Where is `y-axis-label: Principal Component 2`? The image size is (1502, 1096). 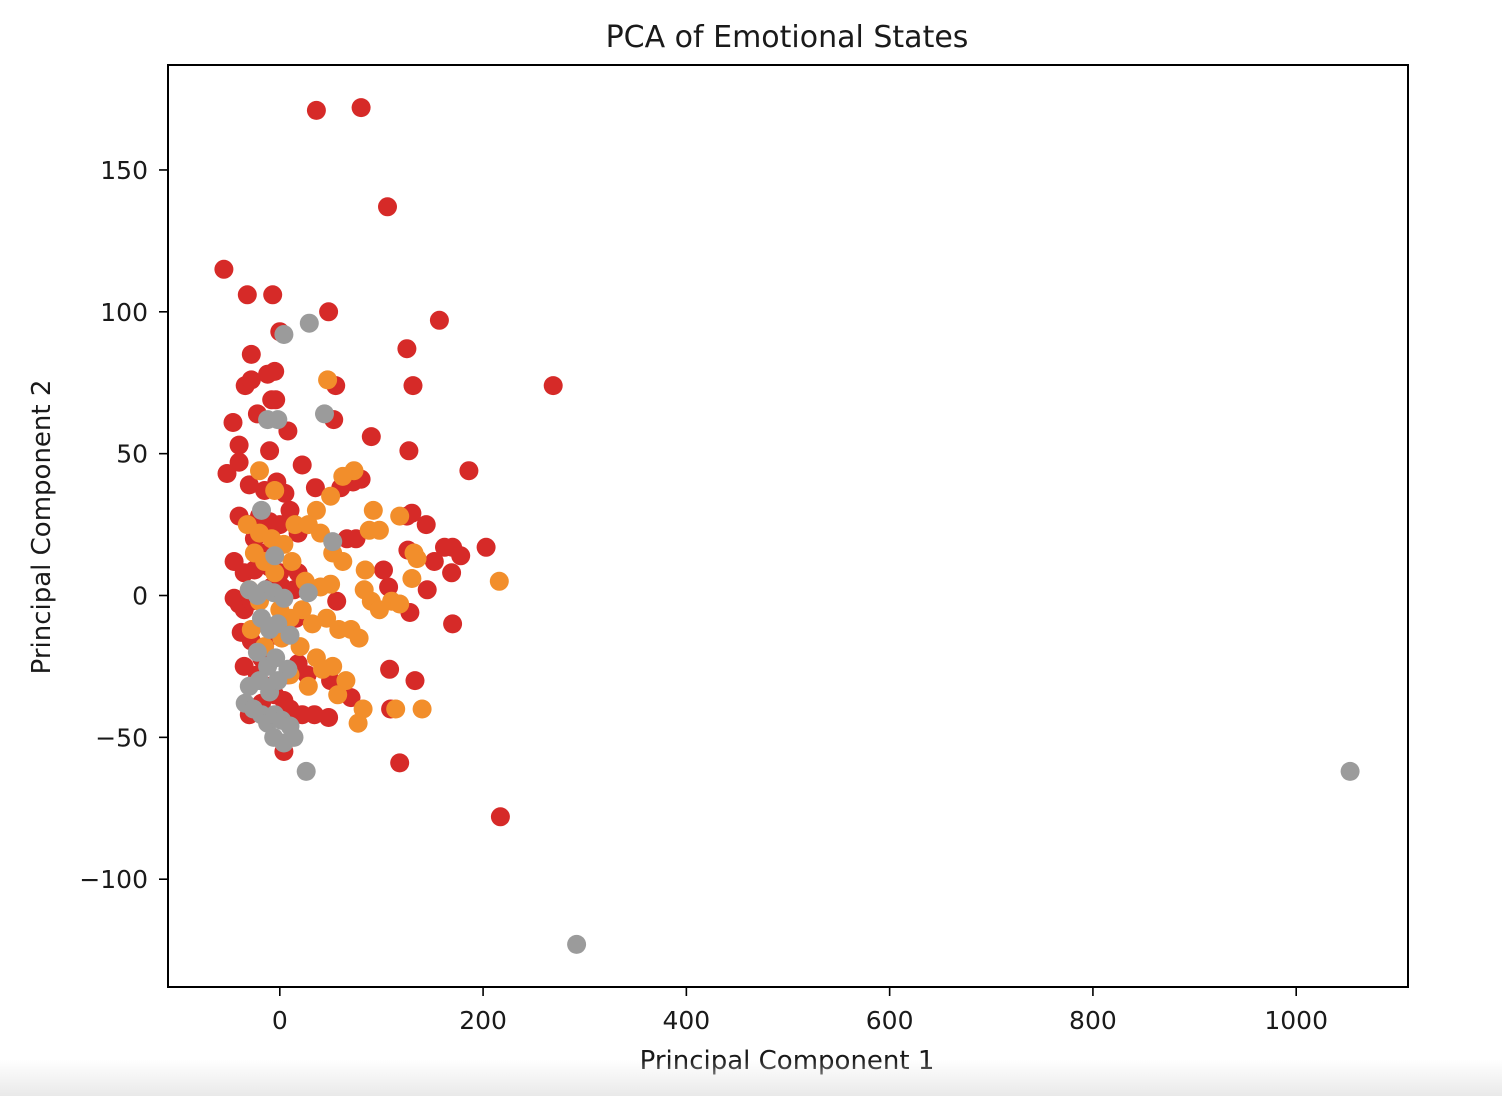 y-axis-label: Principal Component 2 is located at coordinates (42, 527).